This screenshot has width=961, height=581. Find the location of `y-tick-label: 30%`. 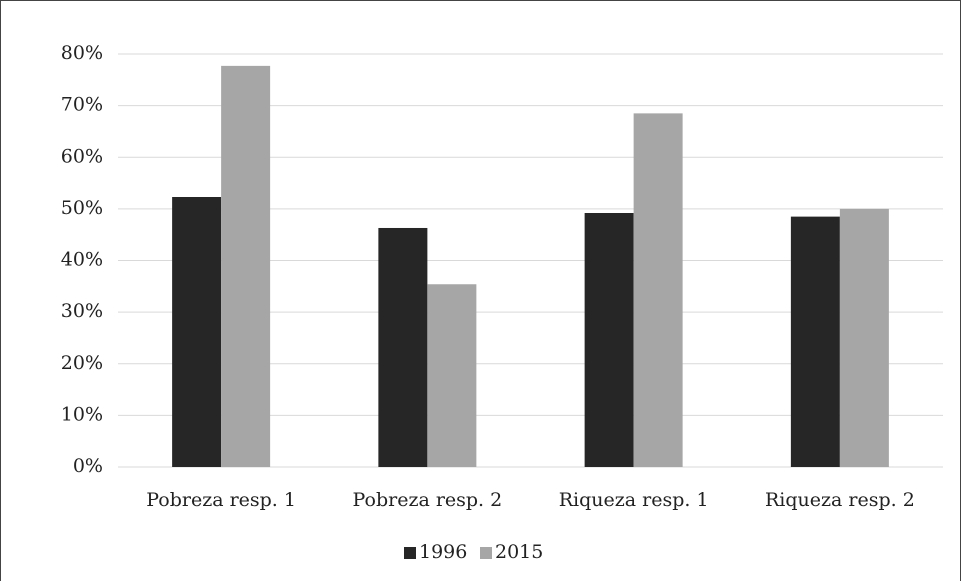

y-tick-label: 30% is located at coordinates (82, 311).